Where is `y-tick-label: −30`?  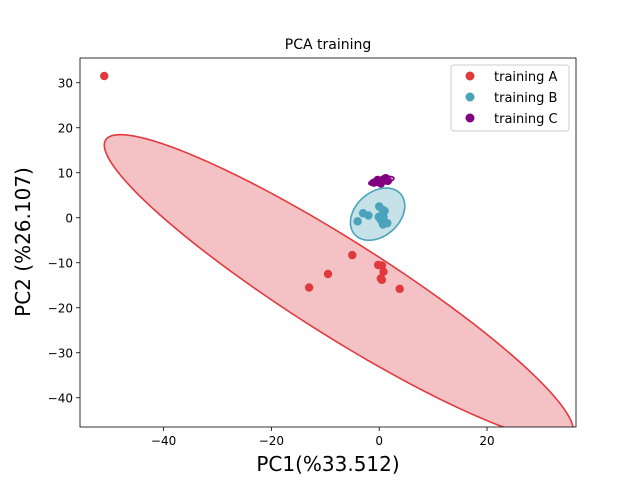 y-tick-label: −30 is located at coordinates (60, 353).